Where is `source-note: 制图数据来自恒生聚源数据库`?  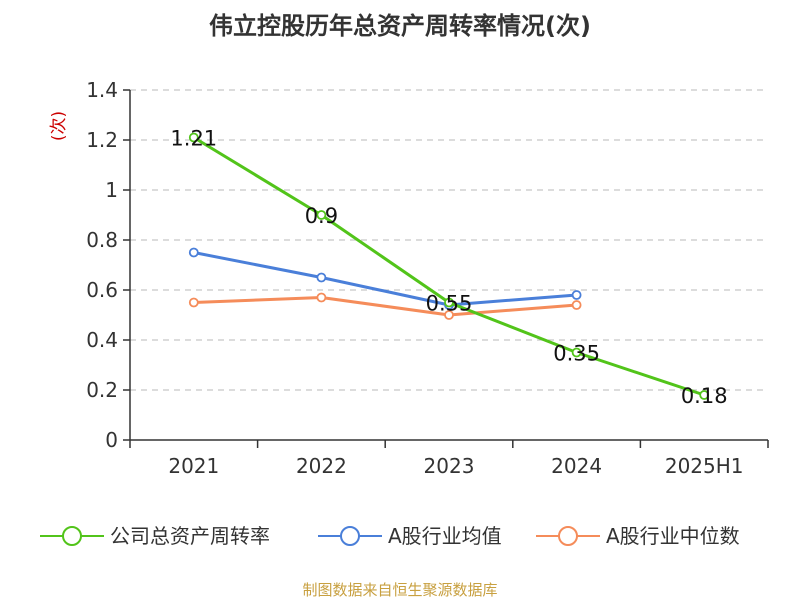 source-note: 制图数据来自恒生聚源数据库 is located at coordinates (399, 590).